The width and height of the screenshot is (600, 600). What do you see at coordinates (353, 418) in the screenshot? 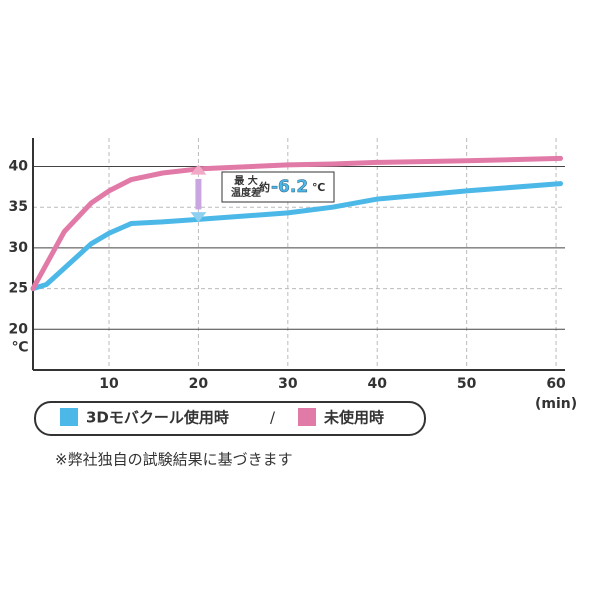
I see `legend-label: 未使用時` at bounding box center [353, 418].